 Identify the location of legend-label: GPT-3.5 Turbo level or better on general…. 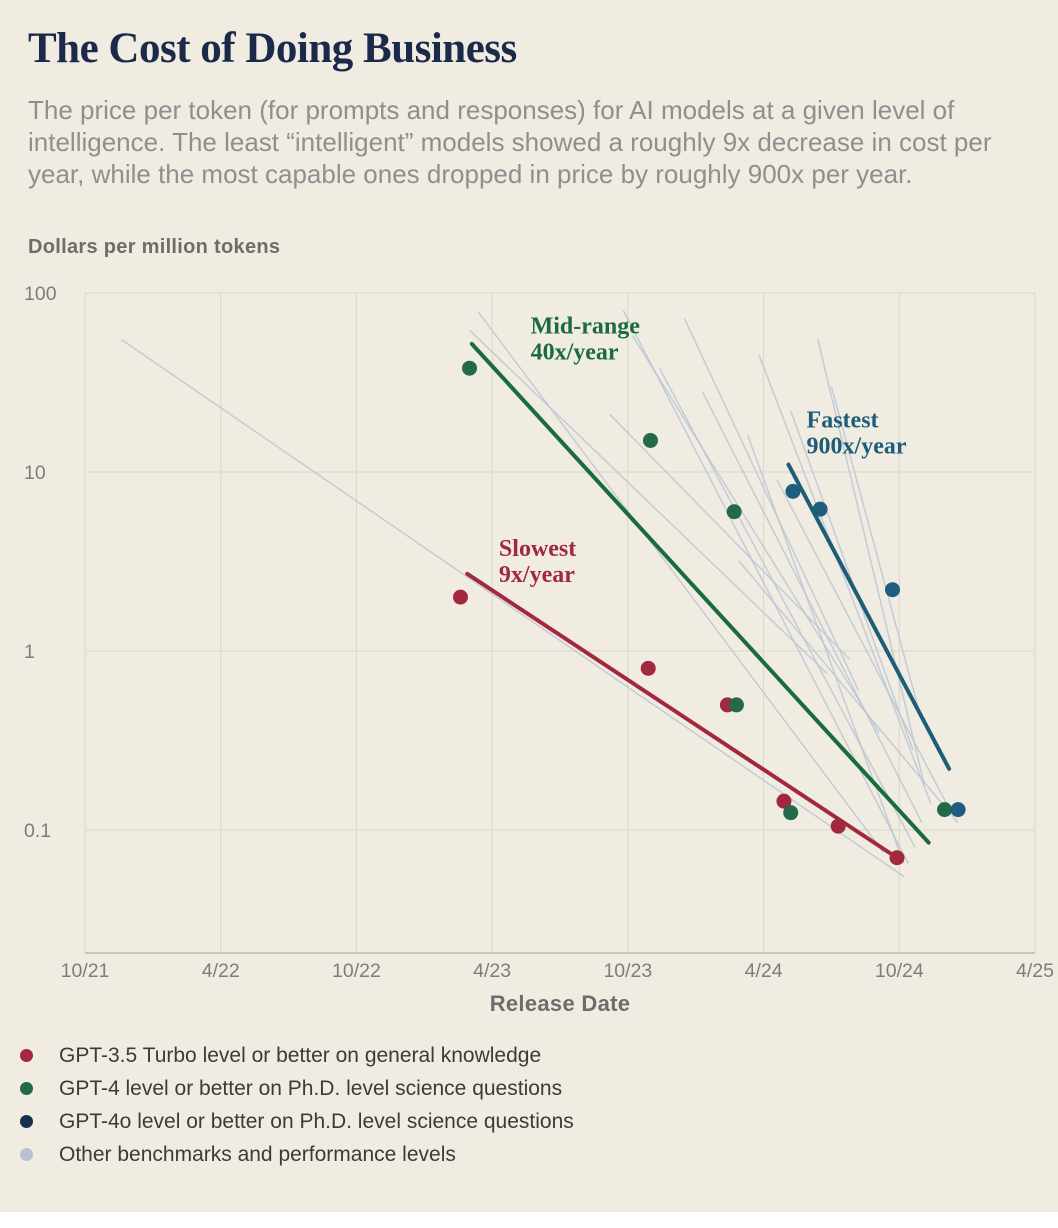
(300, 1055).